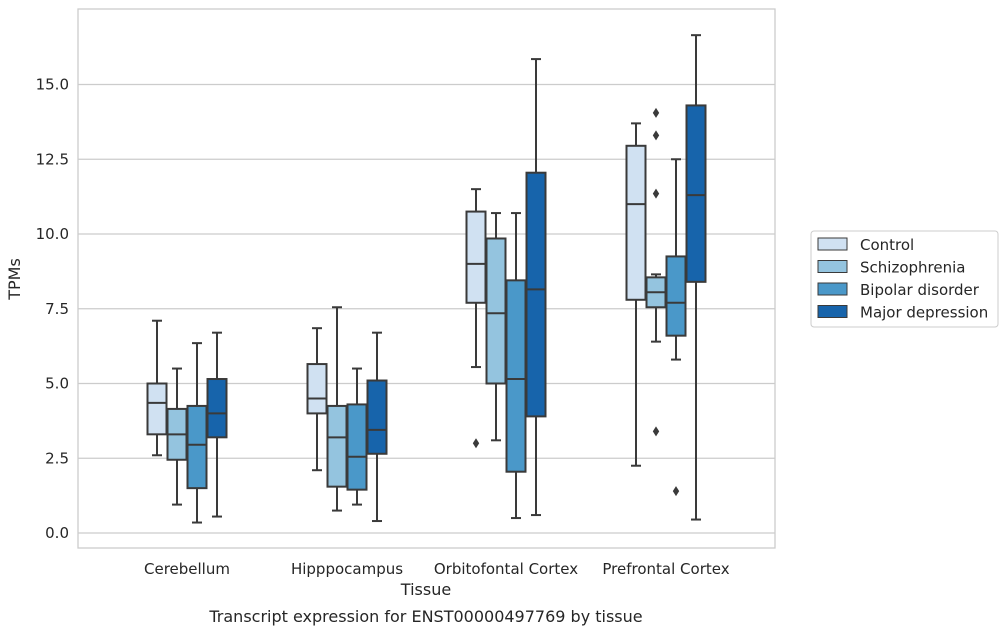 This screenshot has height=634, width=1007. What do you see at coordinates (665, 569) in the screenshot?
I see `x-tick-label: Prefrontal Cortex` at bounding box center [665, 569].